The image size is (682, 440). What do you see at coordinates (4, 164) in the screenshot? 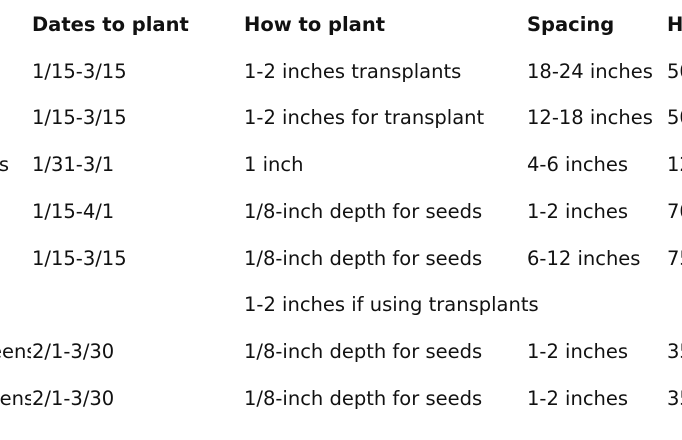
I see `cell-crop: es` at bounding box center [4, 164].